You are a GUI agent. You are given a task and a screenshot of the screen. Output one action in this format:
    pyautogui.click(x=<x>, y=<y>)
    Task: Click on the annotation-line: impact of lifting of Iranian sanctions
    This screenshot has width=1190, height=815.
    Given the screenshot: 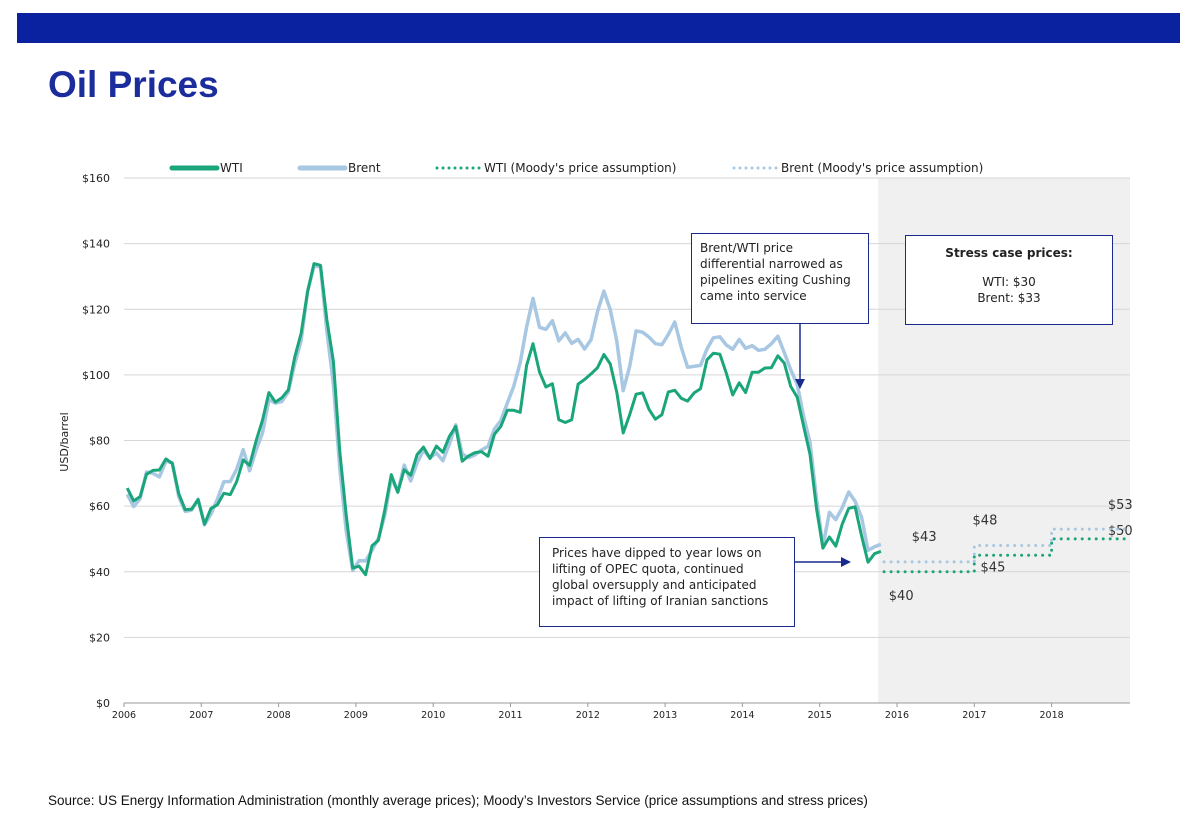 What is the action you would take?
    pyautogui.click(x=660, y=601)
    